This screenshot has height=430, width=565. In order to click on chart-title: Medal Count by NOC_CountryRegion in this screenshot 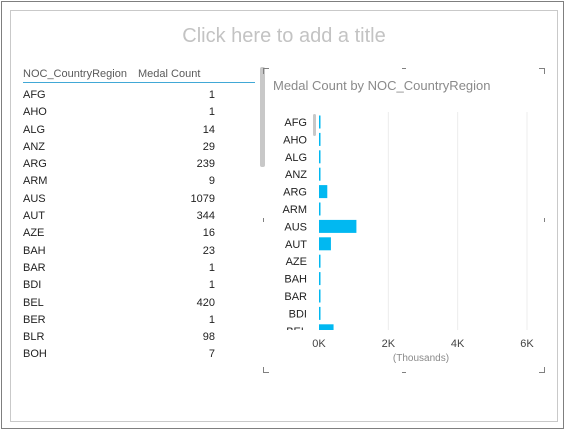, I will do `click(382, 85)`.